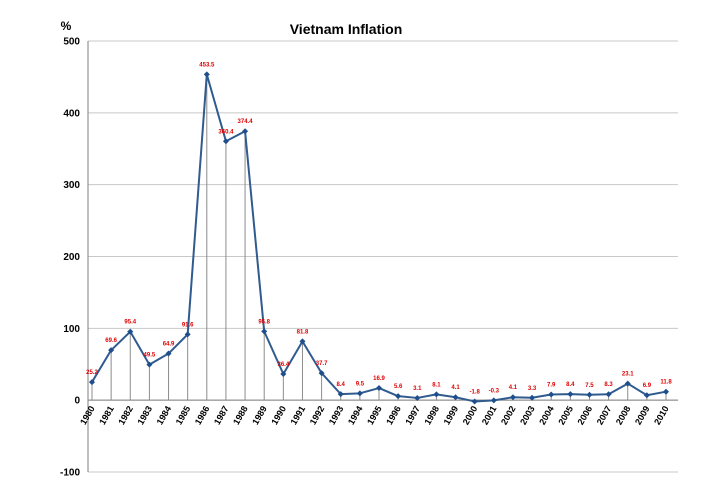  Describe the element at coordinates (642, 415) in the screenshot. I see `x-tick-label: 2009` at that location.